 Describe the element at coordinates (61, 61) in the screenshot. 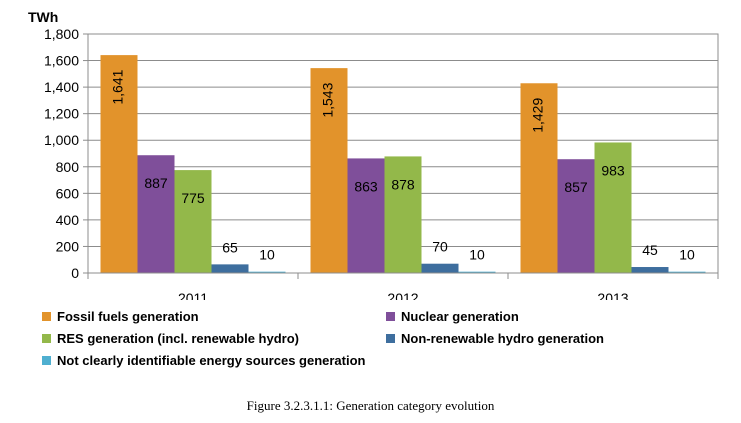

I see `y-tick-label: 1,600` at that location.